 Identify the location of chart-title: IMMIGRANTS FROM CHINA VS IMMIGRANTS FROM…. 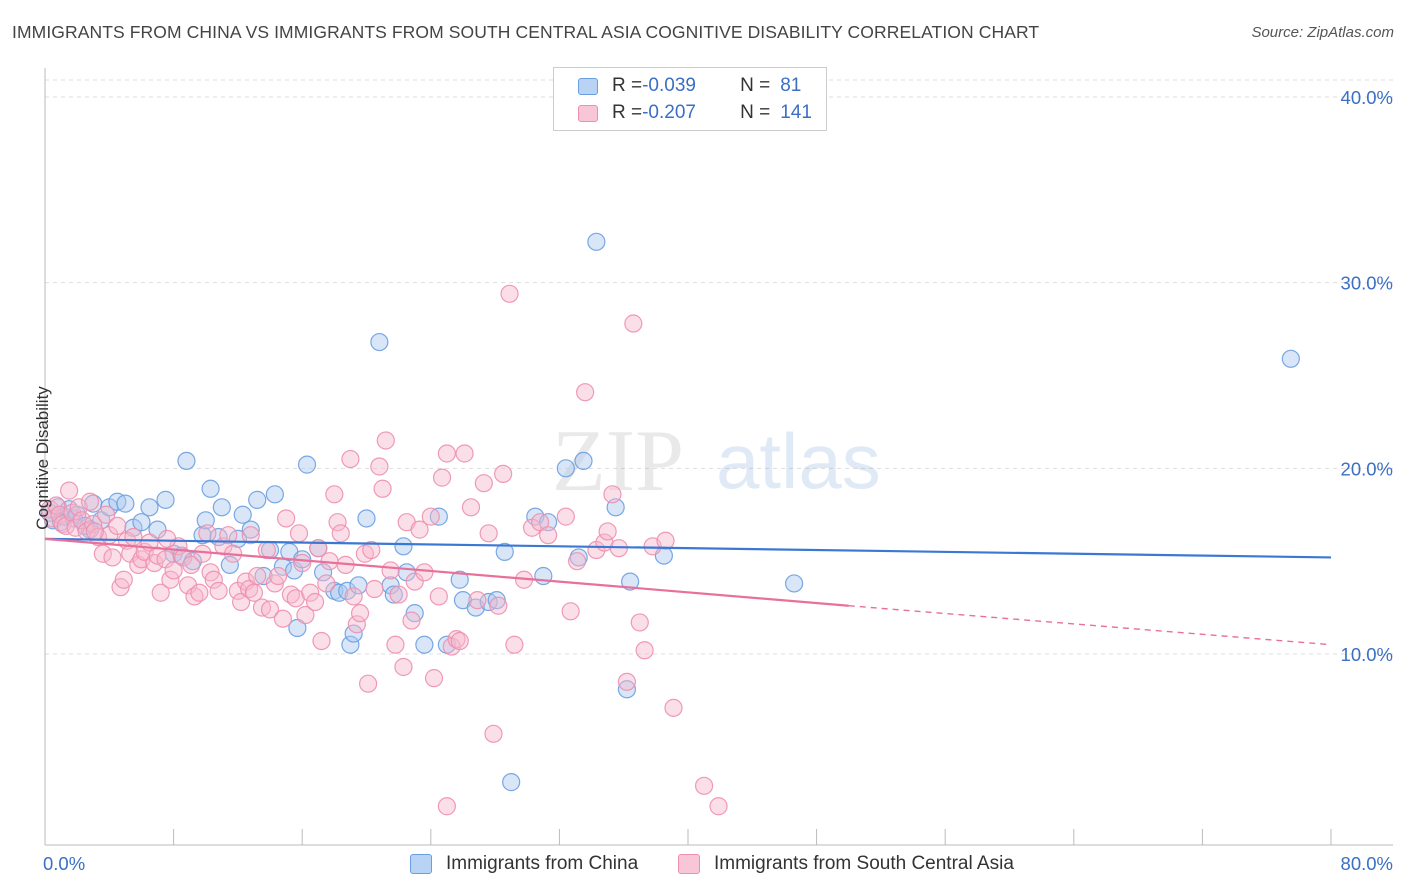
(526, 32).